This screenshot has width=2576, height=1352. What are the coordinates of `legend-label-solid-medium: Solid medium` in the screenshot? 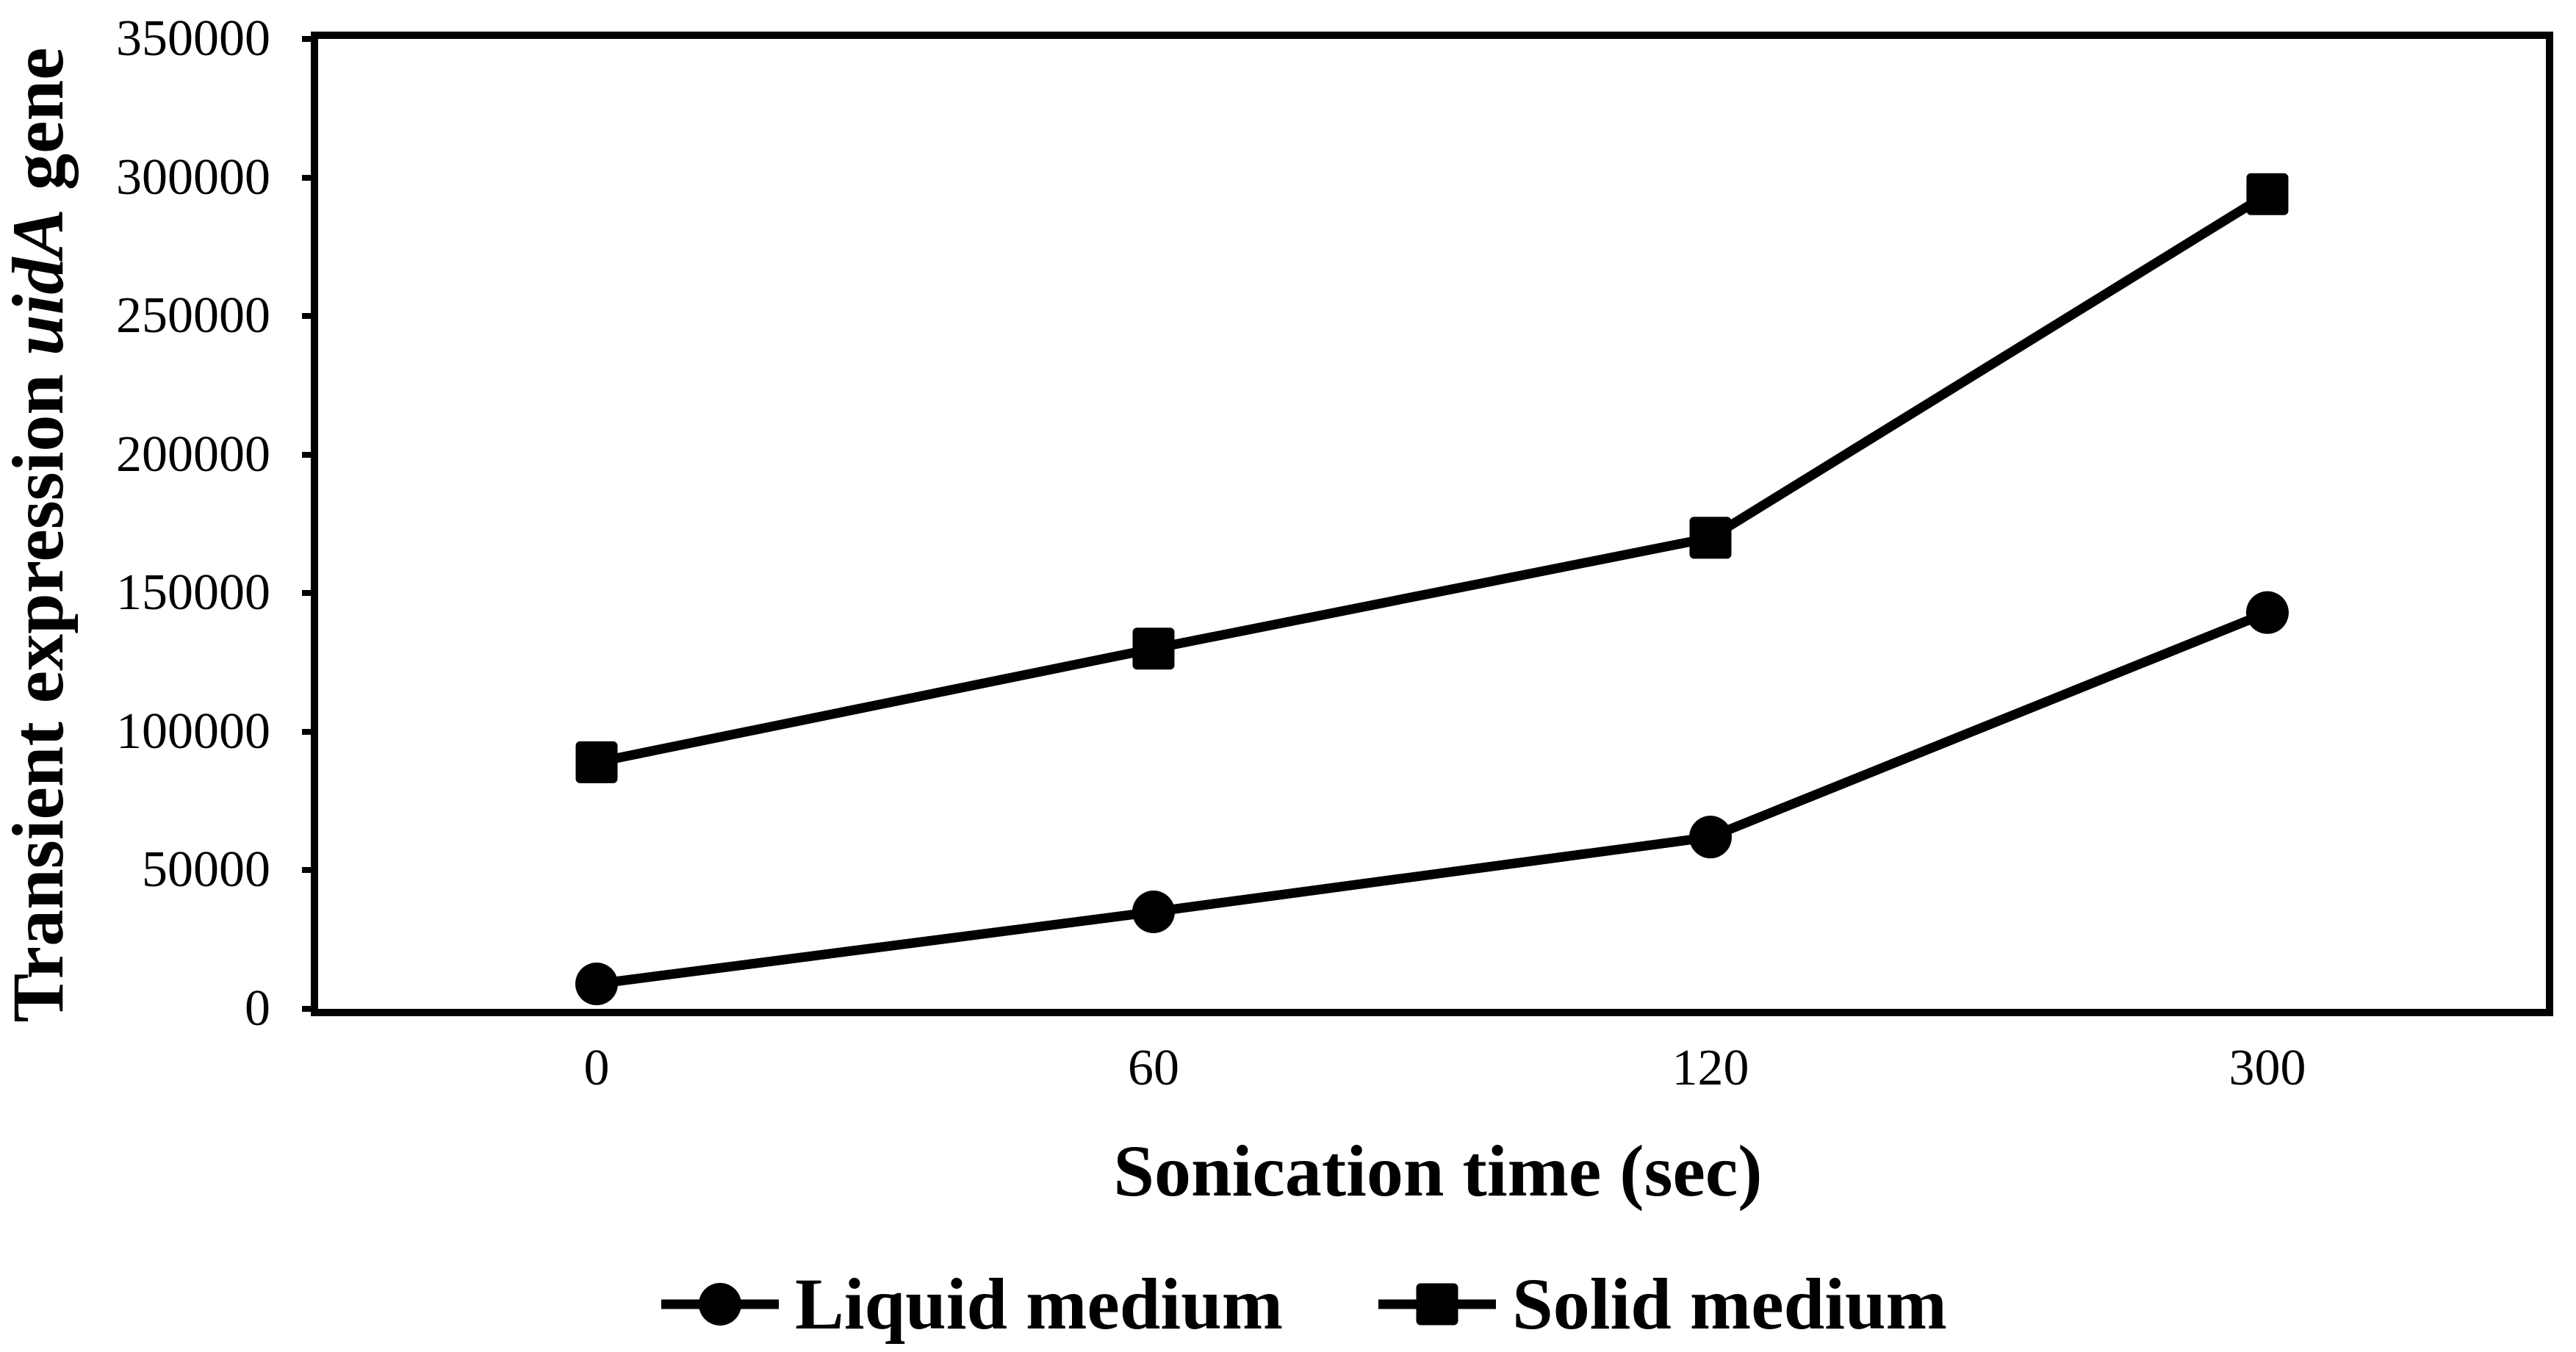 It's located at (1729, 1304).